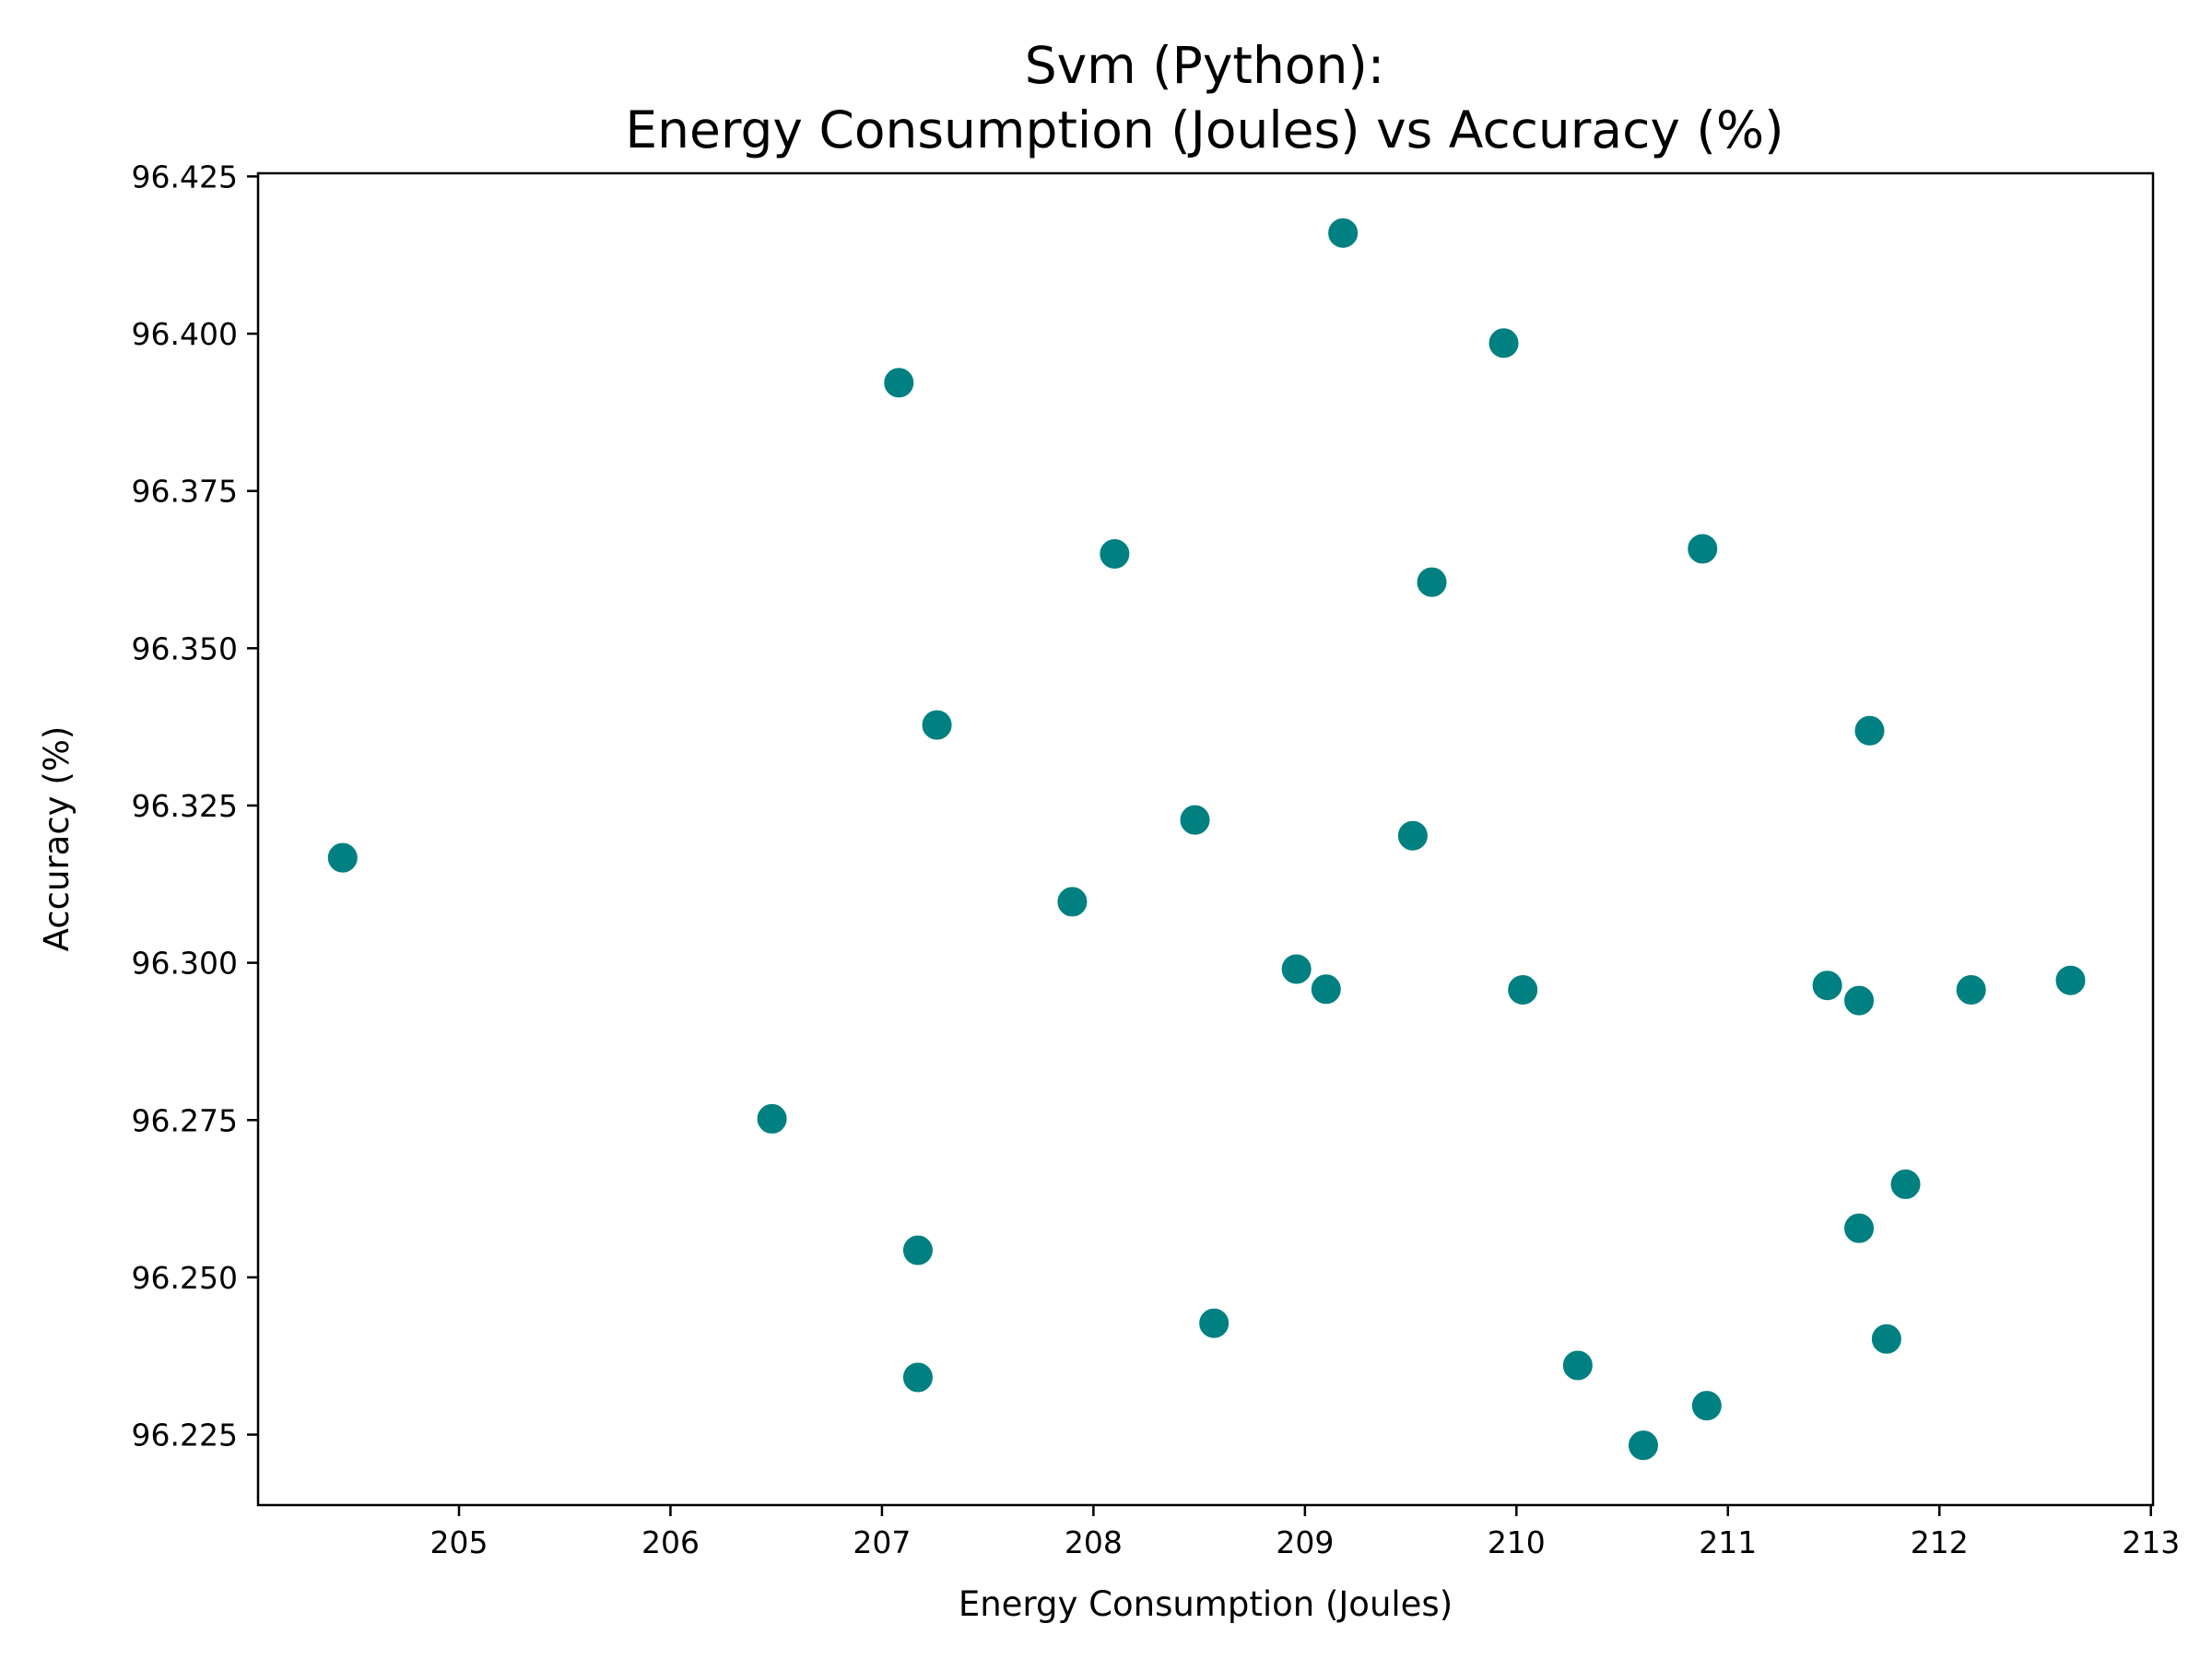  I want to click on y-tick-label: 96.225, so click(185, 1435).